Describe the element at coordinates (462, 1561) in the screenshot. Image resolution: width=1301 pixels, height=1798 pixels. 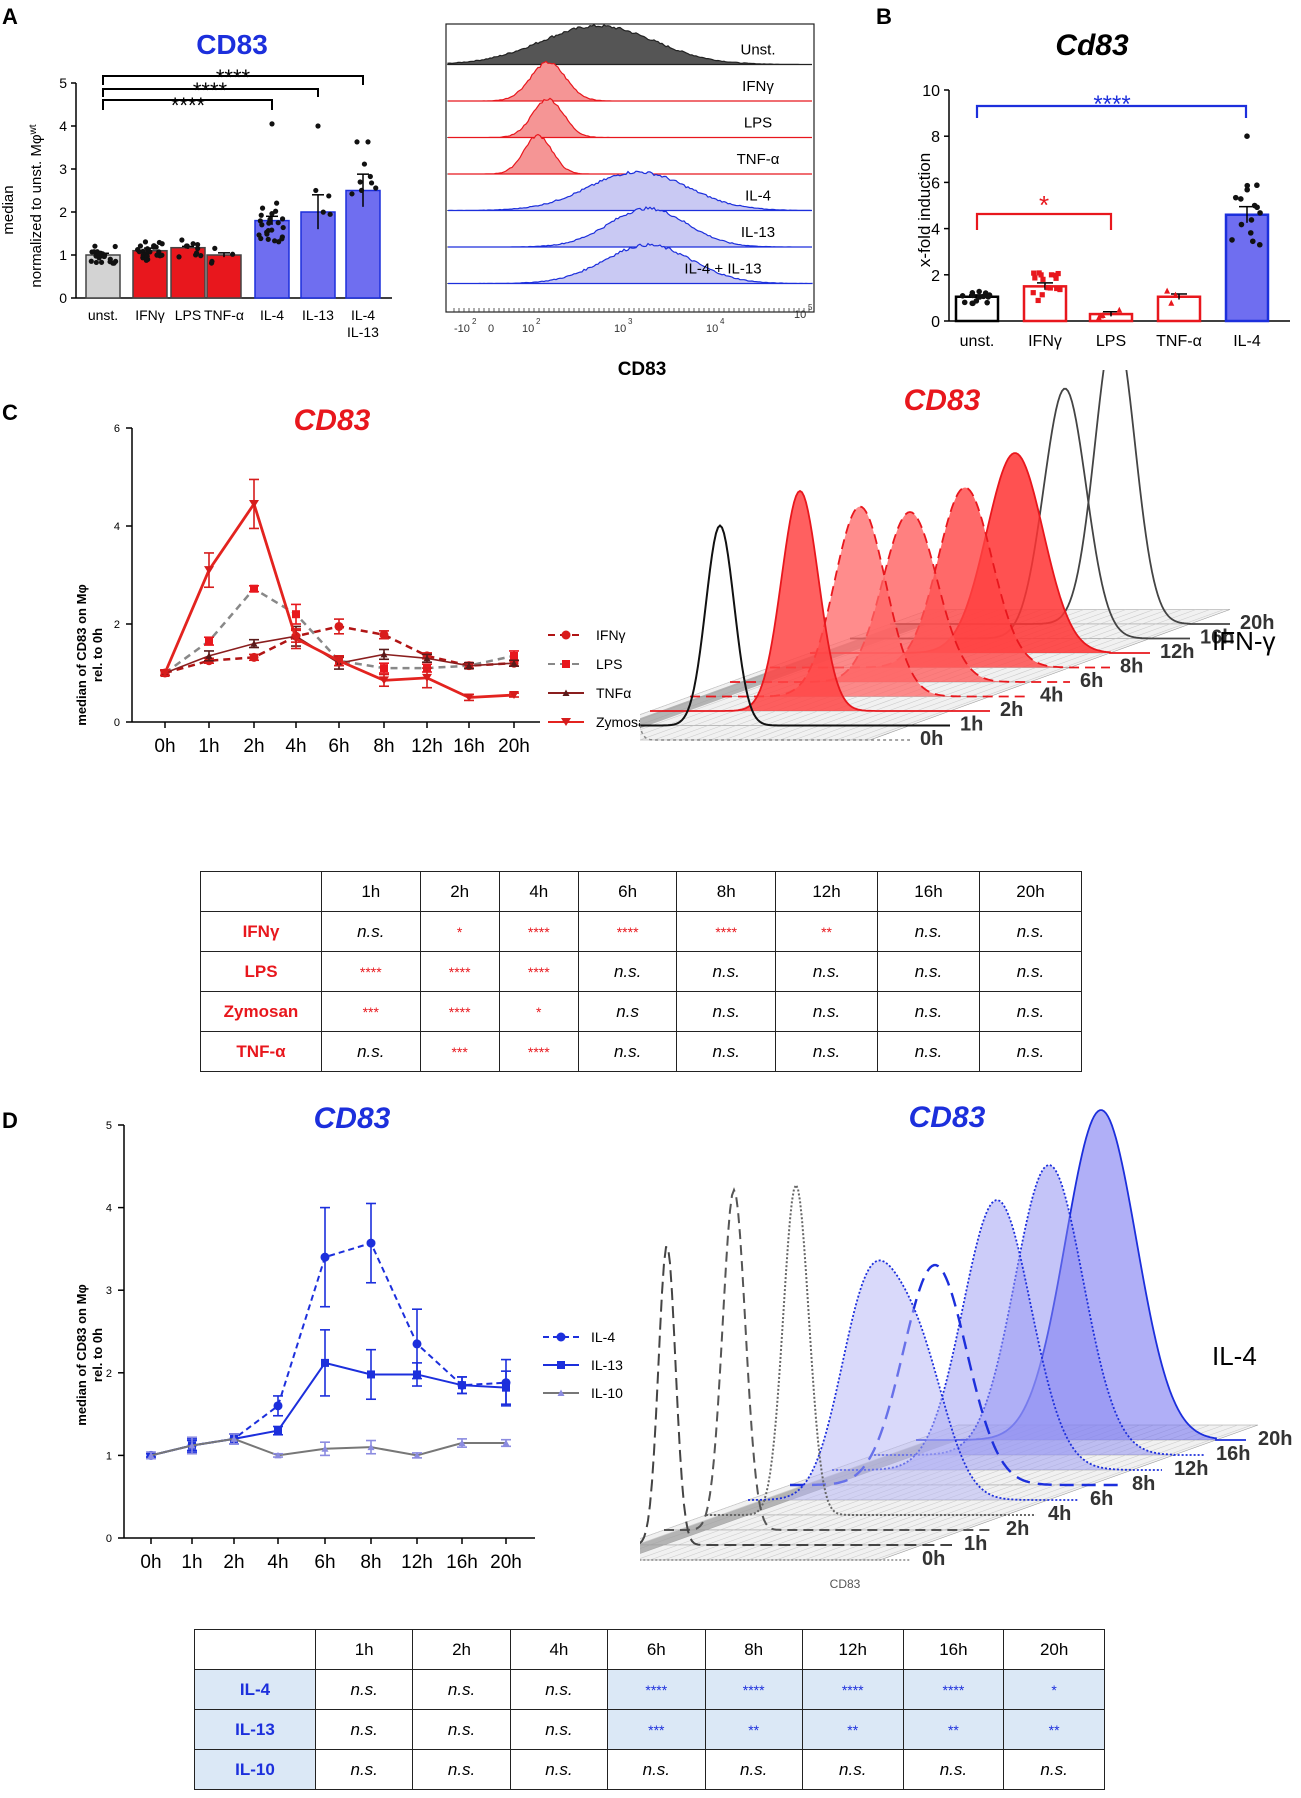
I see `x-tick-label: 16h` at that location.